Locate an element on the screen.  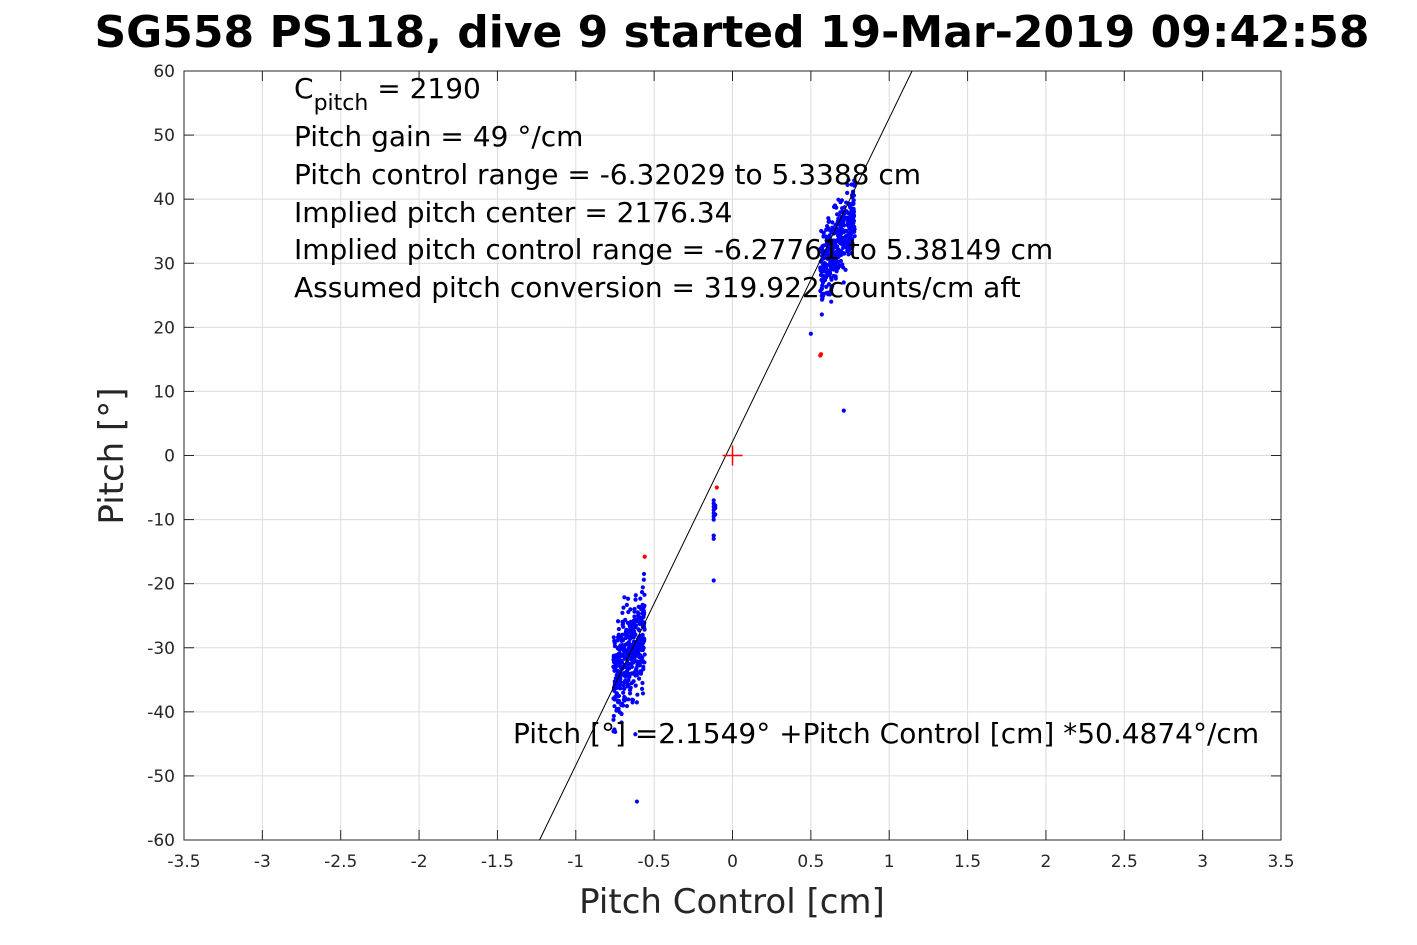
y-tick-labels: -60 -50 -40 -30 -20 -10 0 10 20 30 40 50 60 is located at coordinates (161, 456).